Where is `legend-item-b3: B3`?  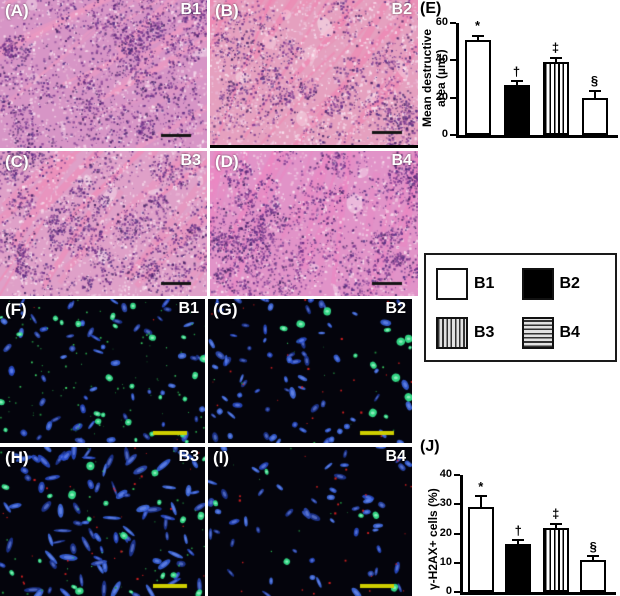
legend-item-b3: B3 is located at coordinates (479, 333).